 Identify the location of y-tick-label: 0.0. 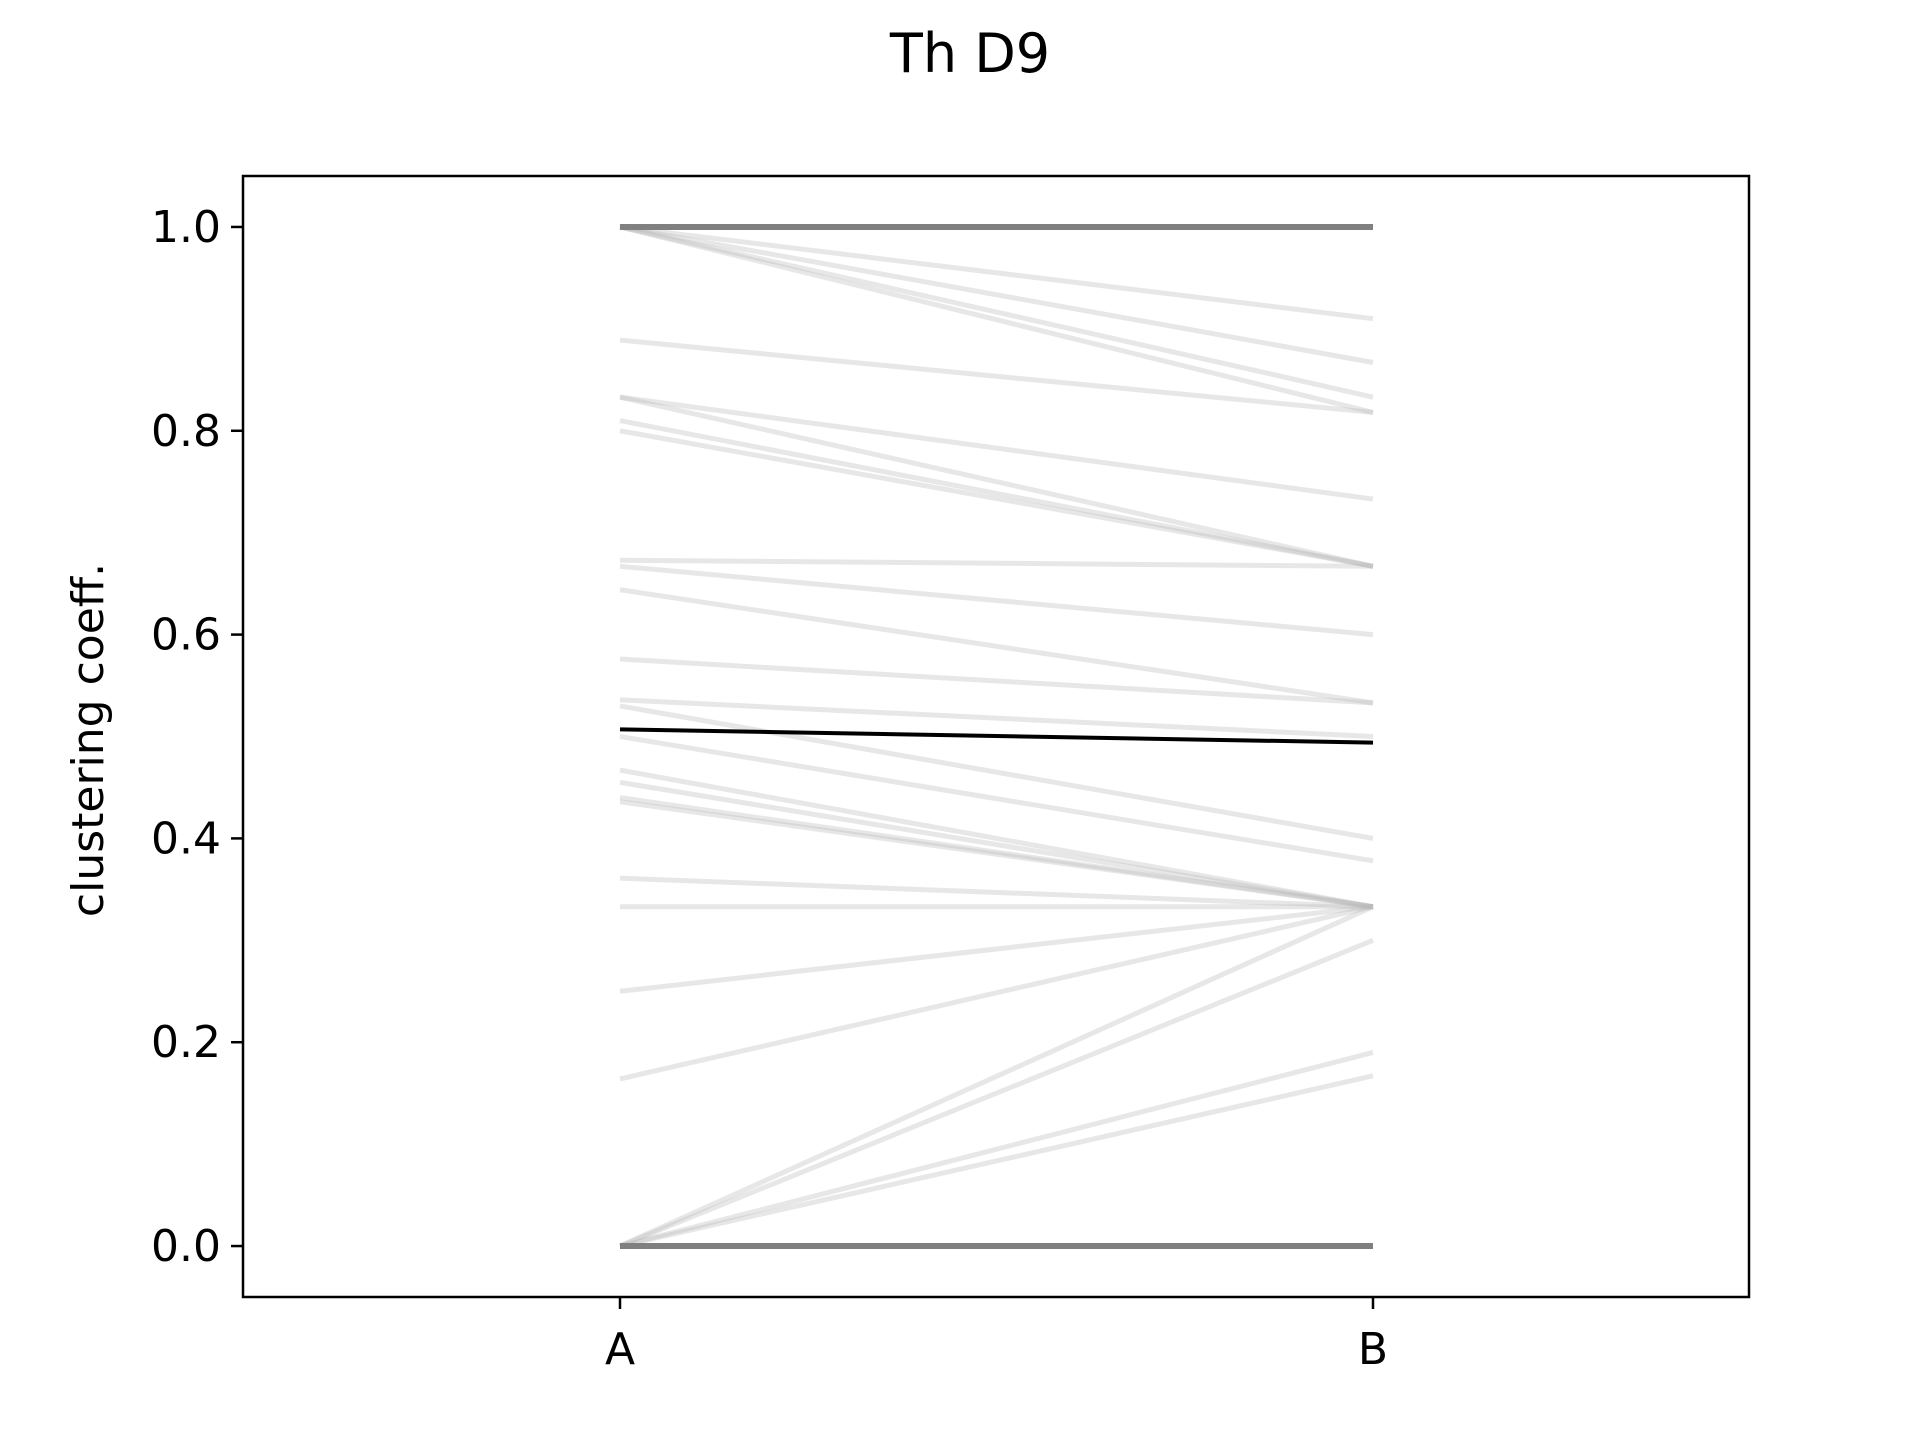
(186, 1246).